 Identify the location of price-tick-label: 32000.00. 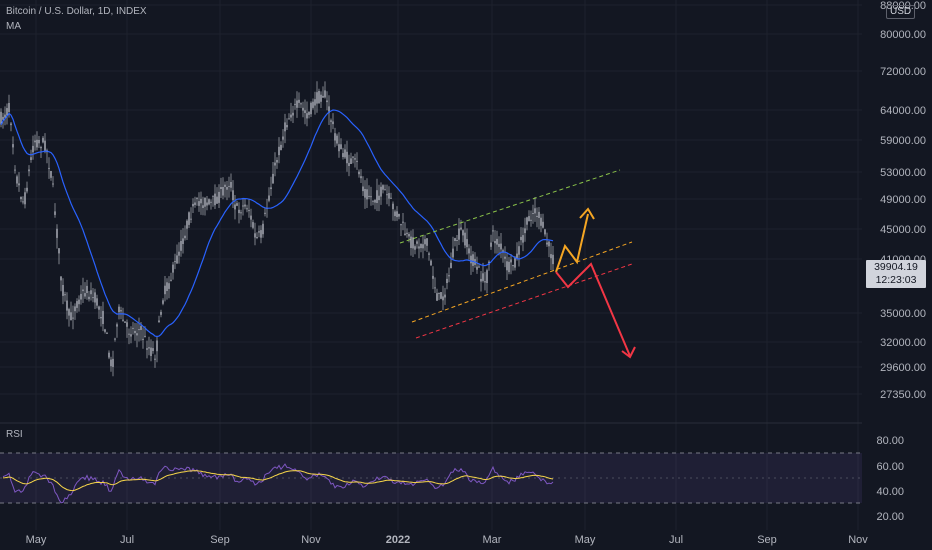
(903, 343).